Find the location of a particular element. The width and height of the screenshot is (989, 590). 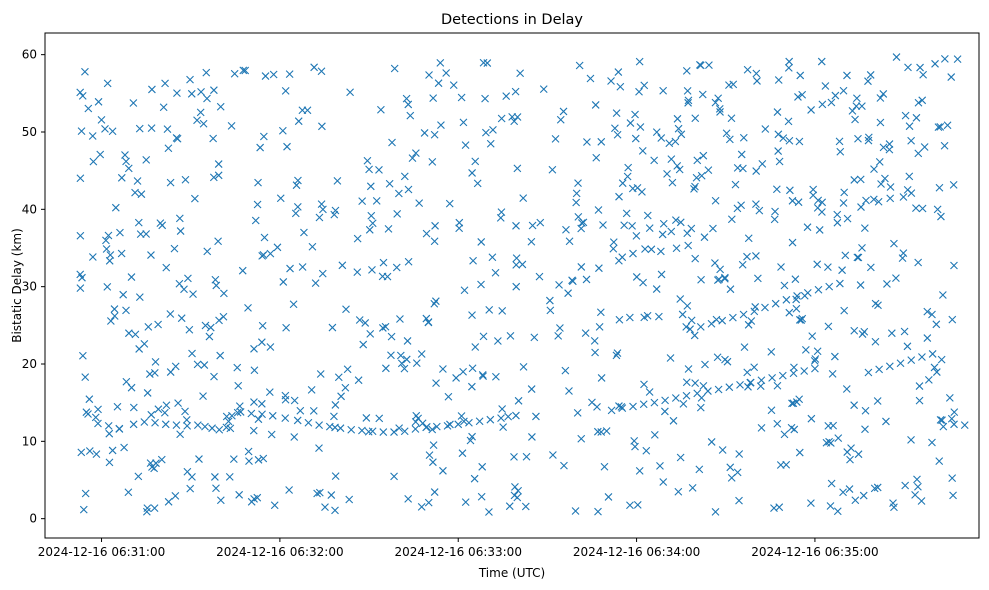

x-tick-label: 2024-12-16 06:33:00 is located at coordinates (458, 552).